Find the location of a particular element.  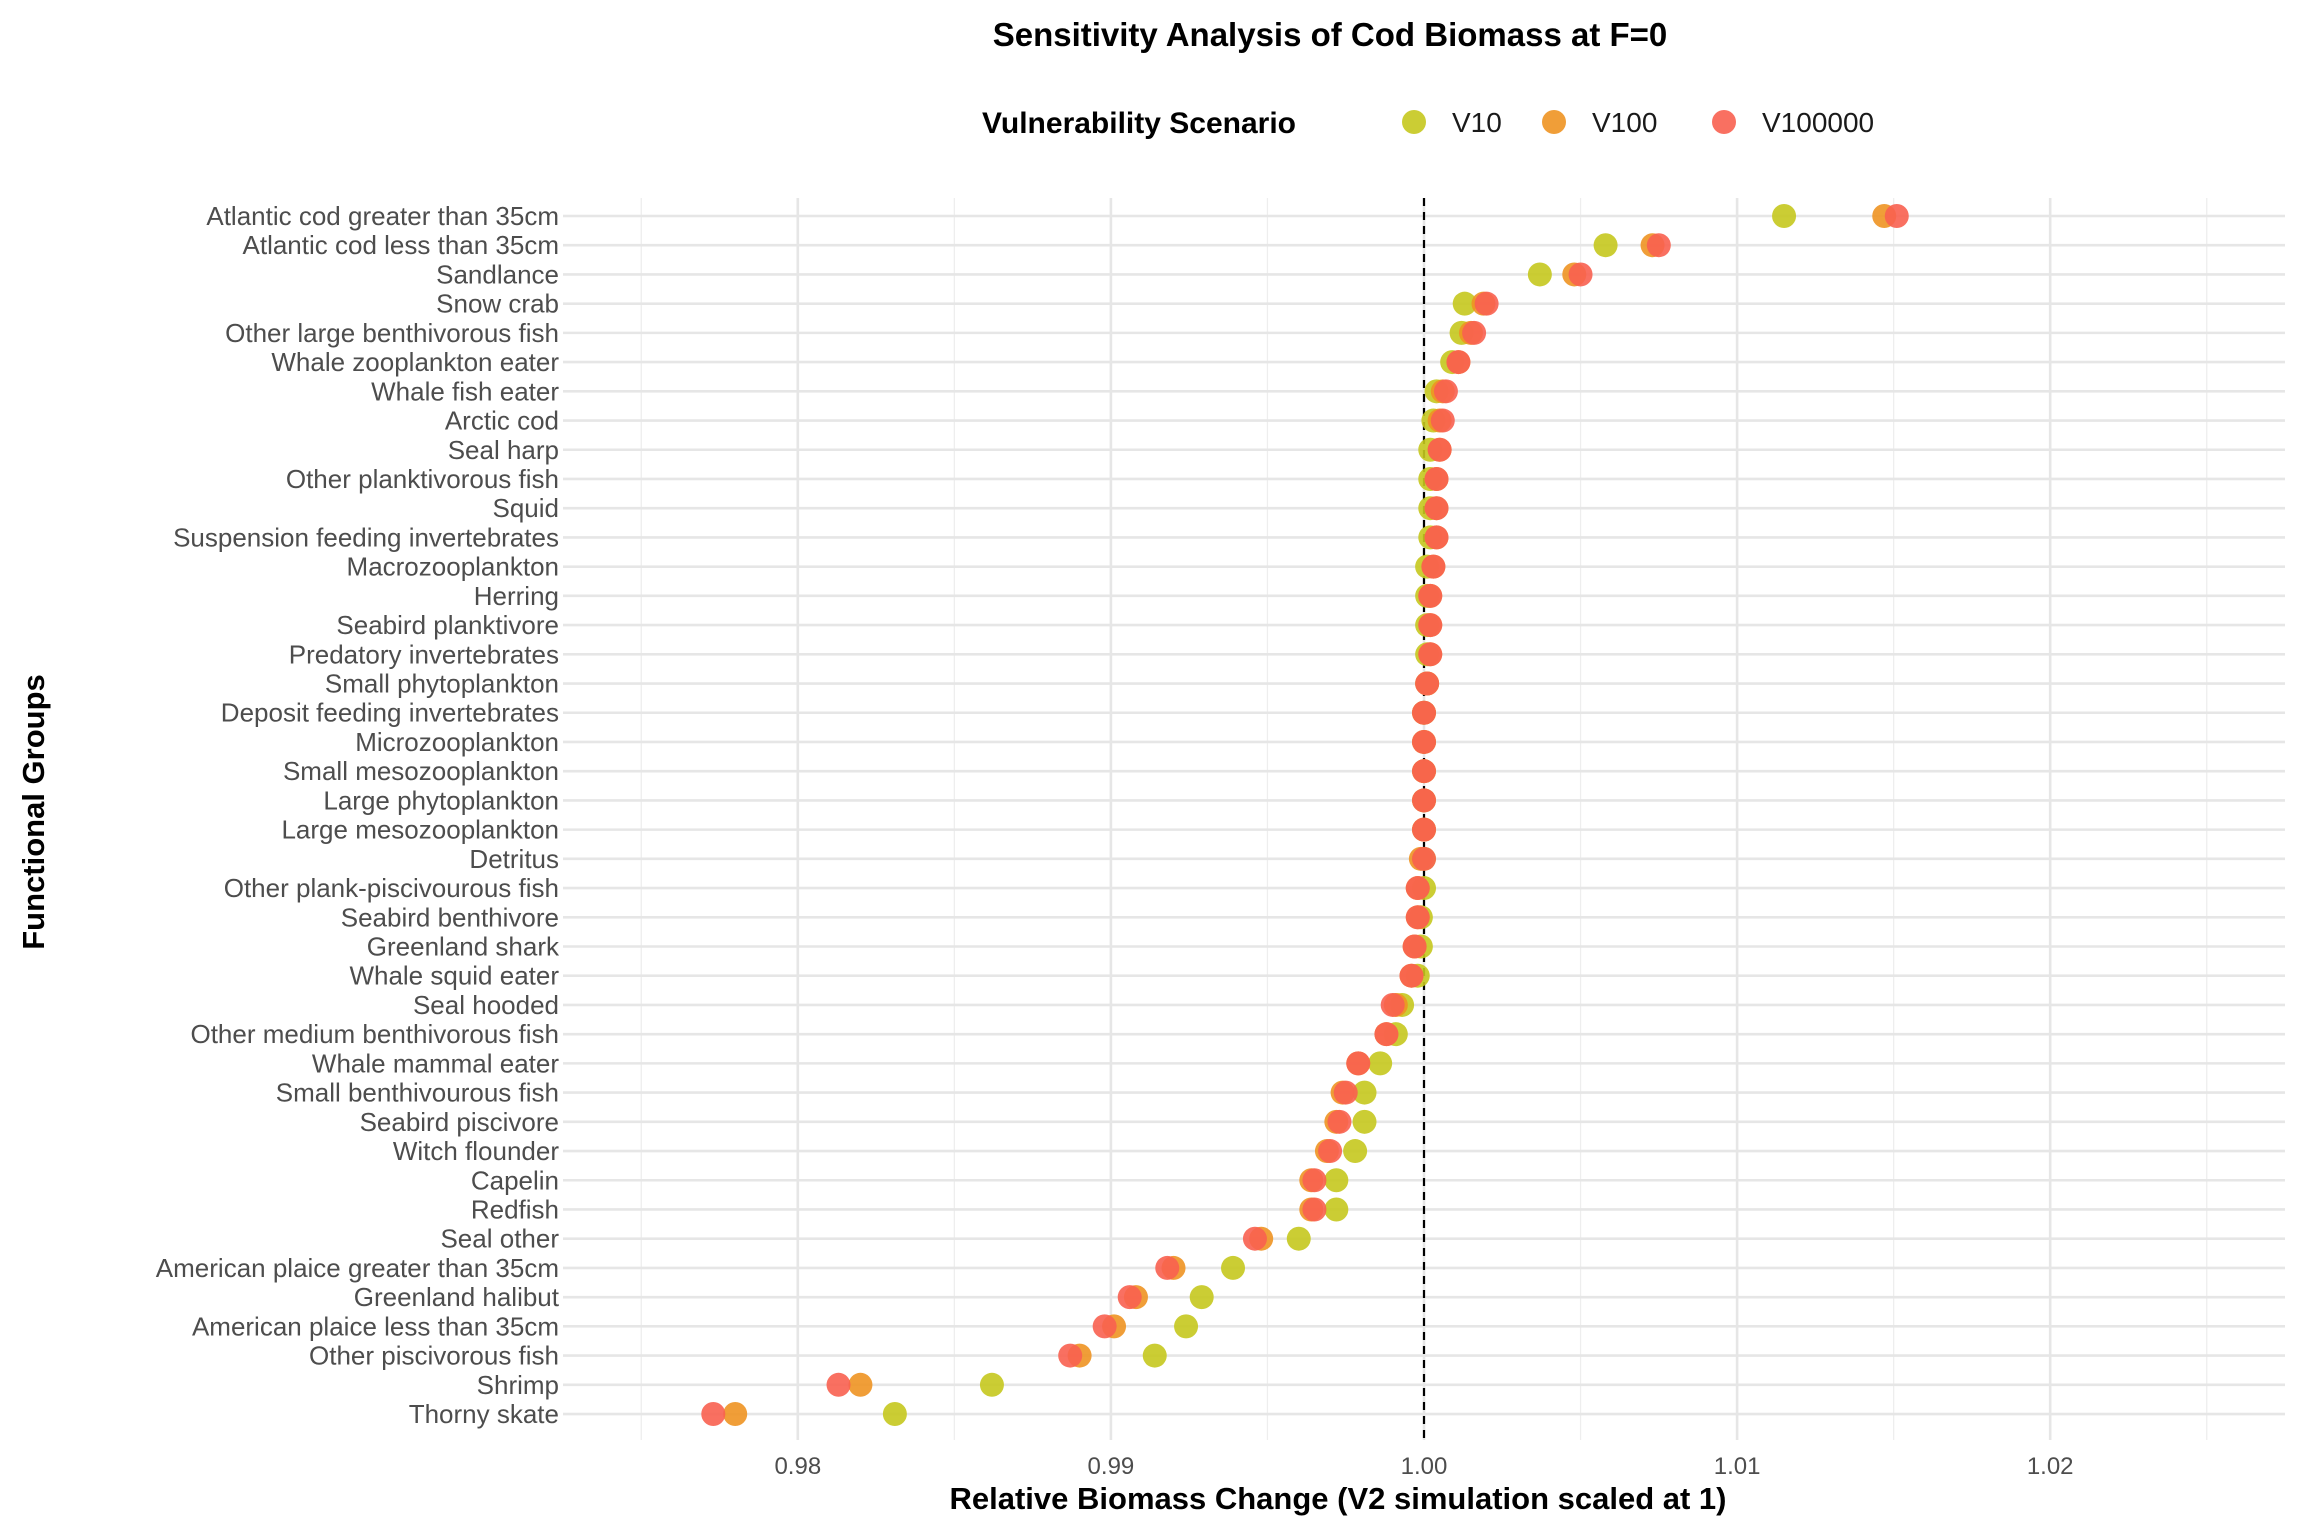

legend-title: Vulnerability Scenario is located at coordinates (1139, 123).